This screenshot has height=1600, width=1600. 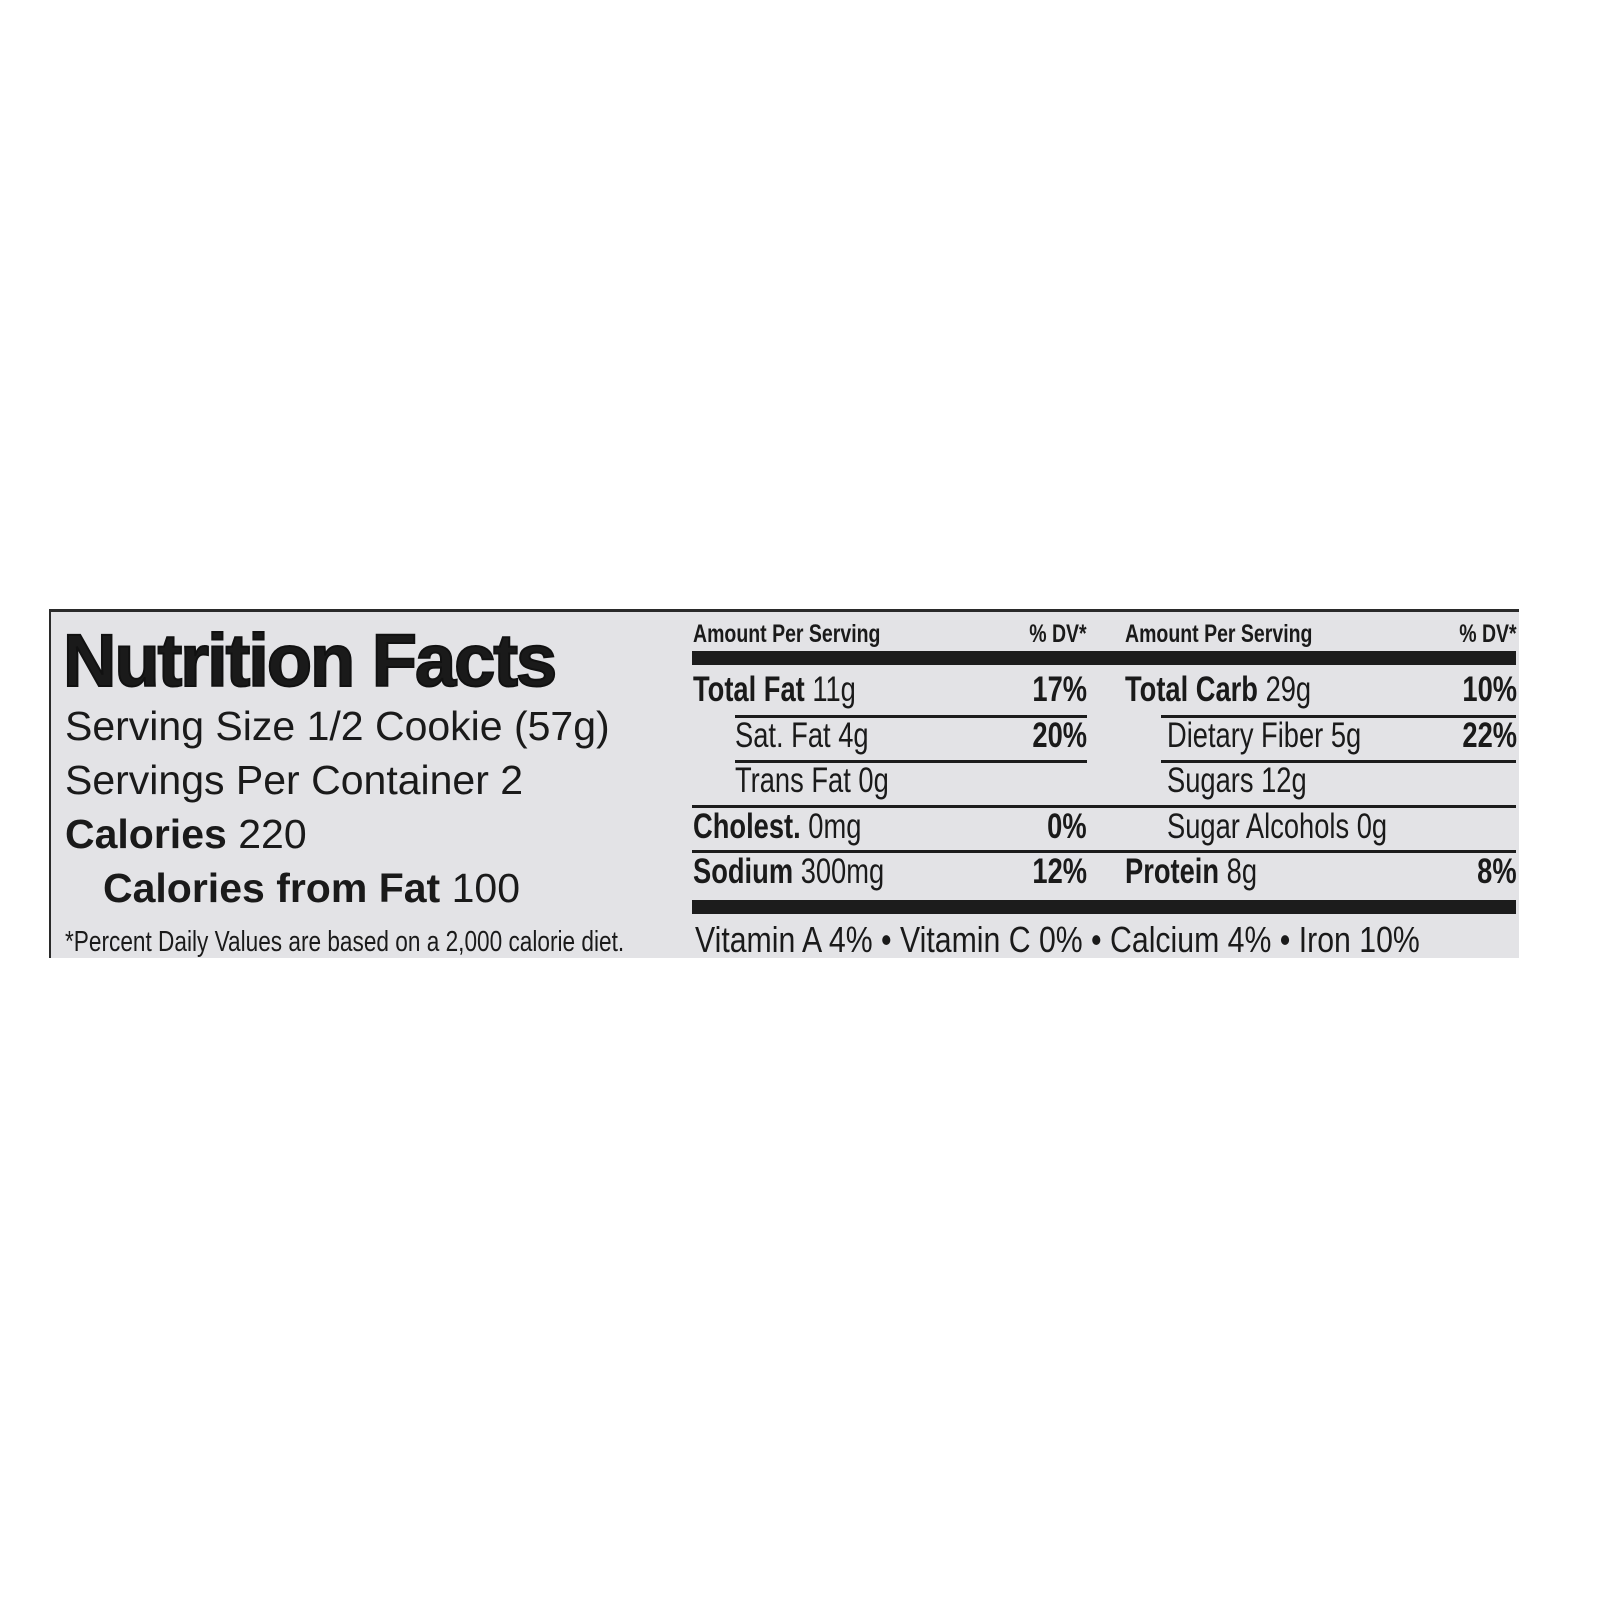 I want to click on left-row: Cholest. 0mg, so click(x=801, y=826).